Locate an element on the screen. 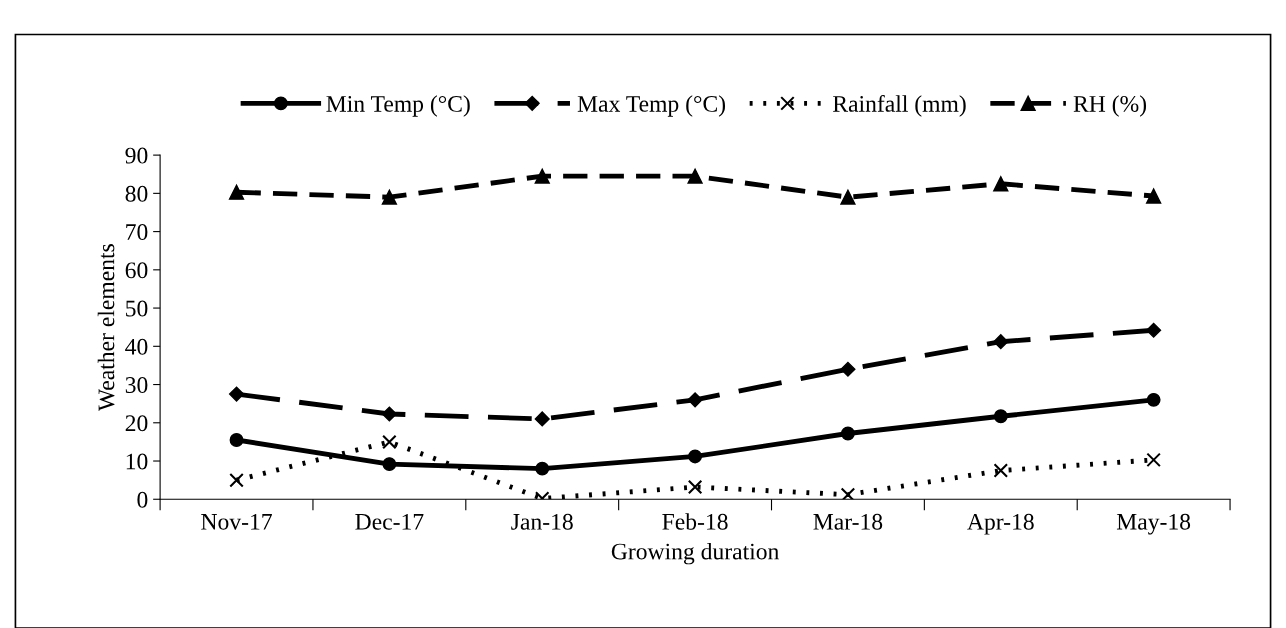  legend-label: Rainfall (mm) is located at coordinates (899, 106).